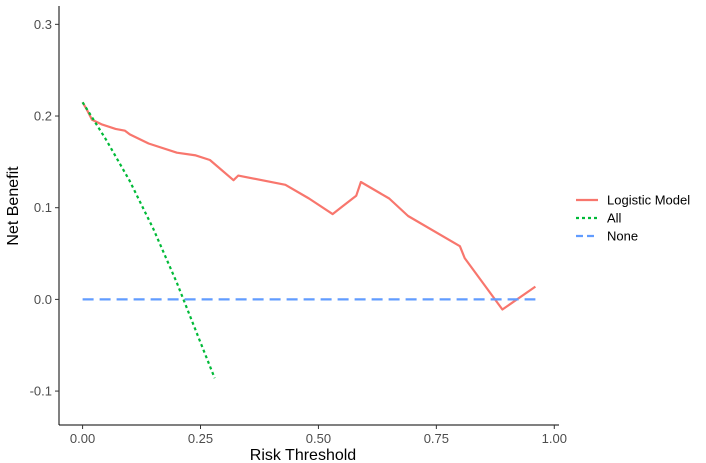  Describe the element at coordinates (43, 24) in the screenshot. I see `y-tick-label: 0.3` at that location.